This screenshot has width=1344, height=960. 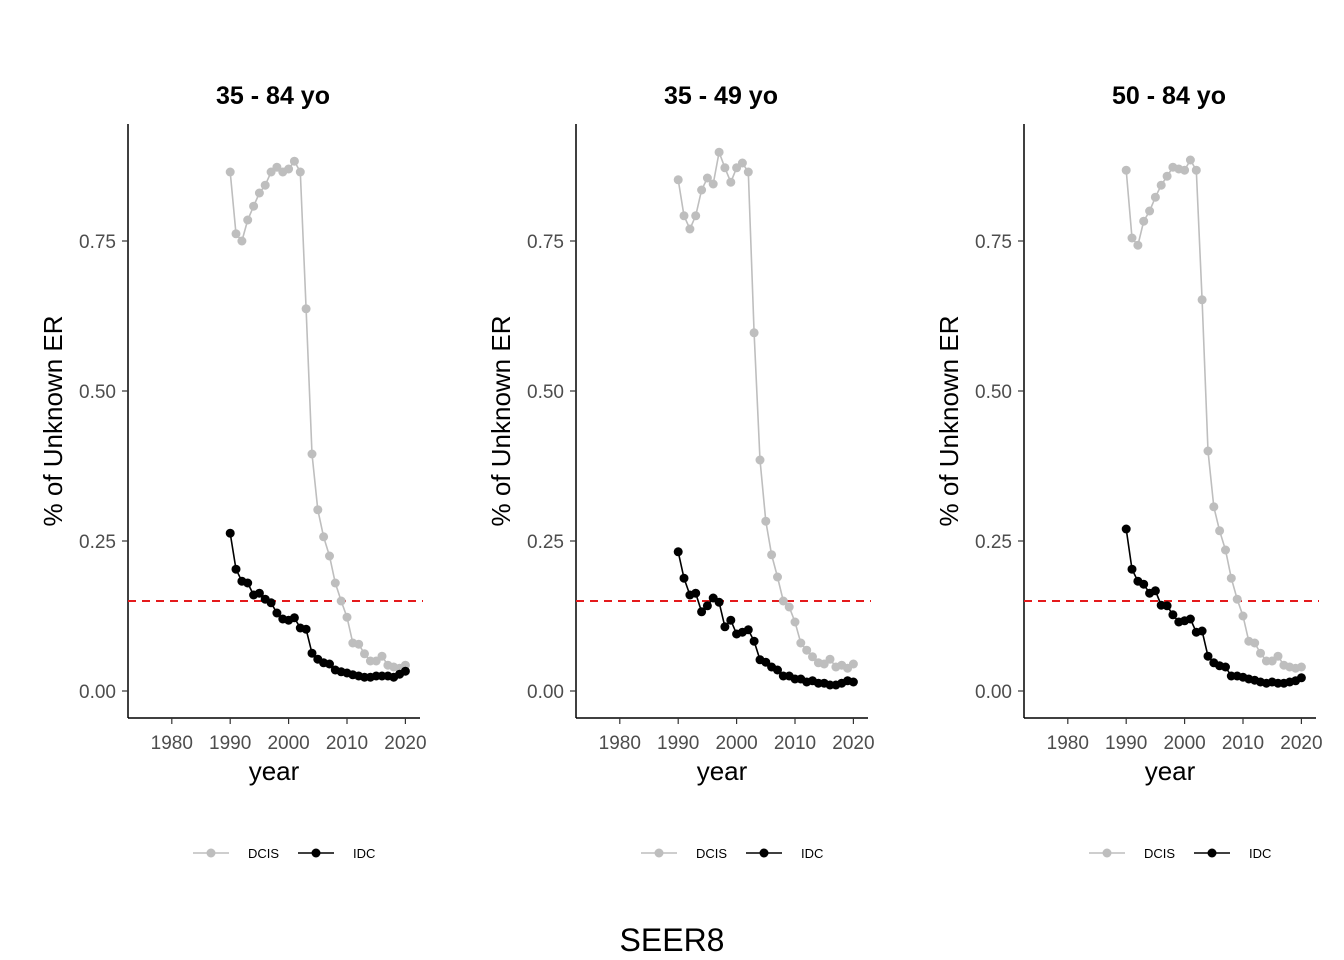 What do you see at coordinates (172, 743) in the screenshot?
I see `x-tick-label: 1980` at bounding box center [172, 743].